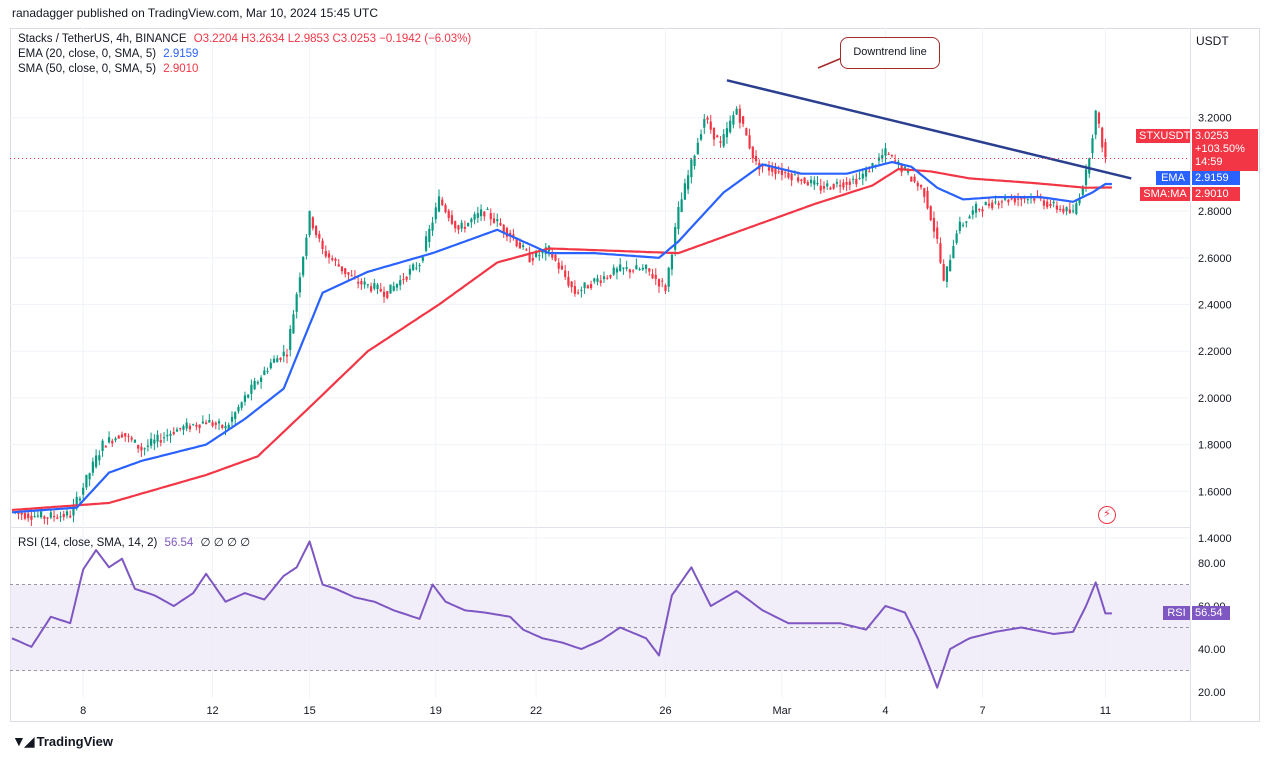  I want to click on footer-brand: ▼◢ TradingView, so click(62, 741).